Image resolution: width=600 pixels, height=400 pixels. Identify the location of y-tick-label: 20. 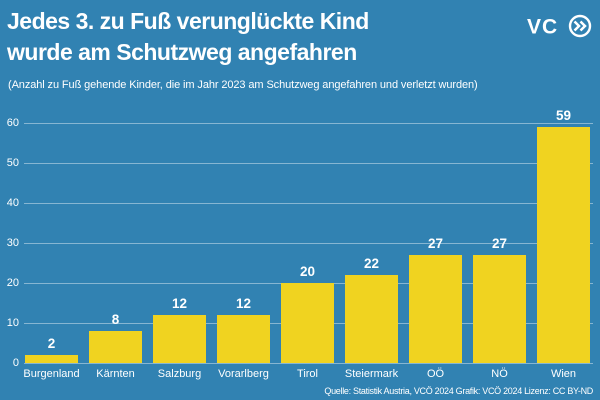
(12, 283).